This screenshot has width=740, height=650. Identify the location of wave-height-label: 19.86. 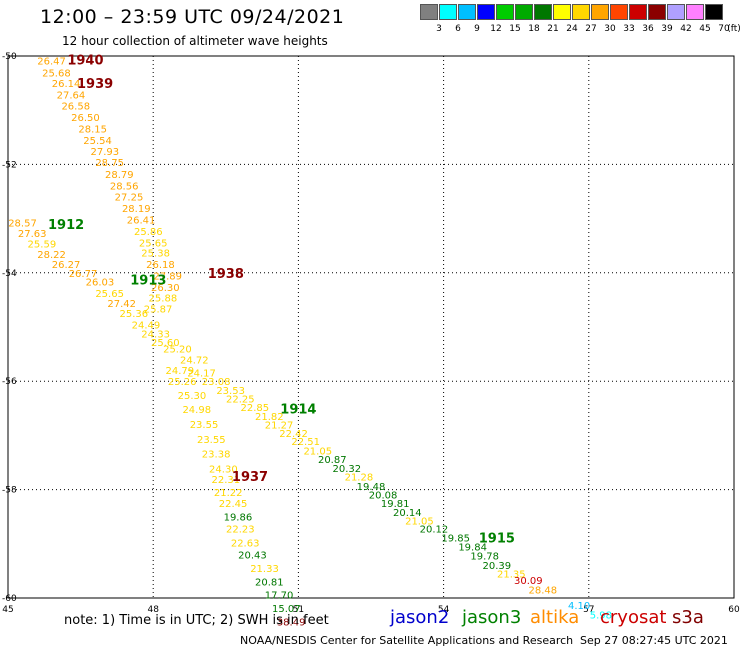
(238, 518).